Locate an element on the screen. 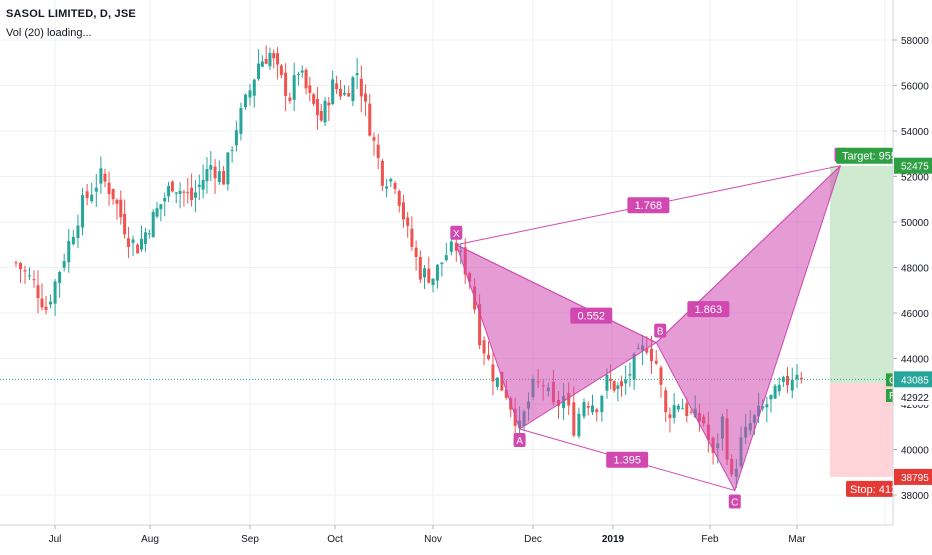 The image size is (932, 555). ratio-label: 1.768 is located at coordinates (649, 206).